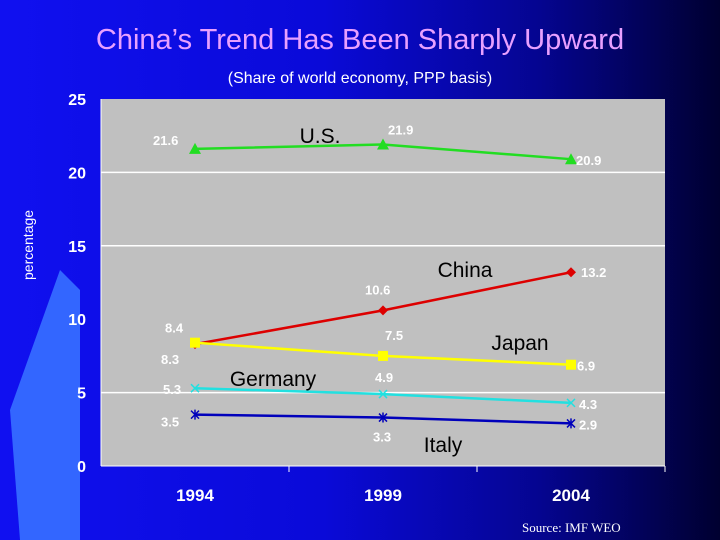 Image resolution: width=720 pixels, height=540 pixels. I want to click on series-name-label: U.S., so click(320, 136).